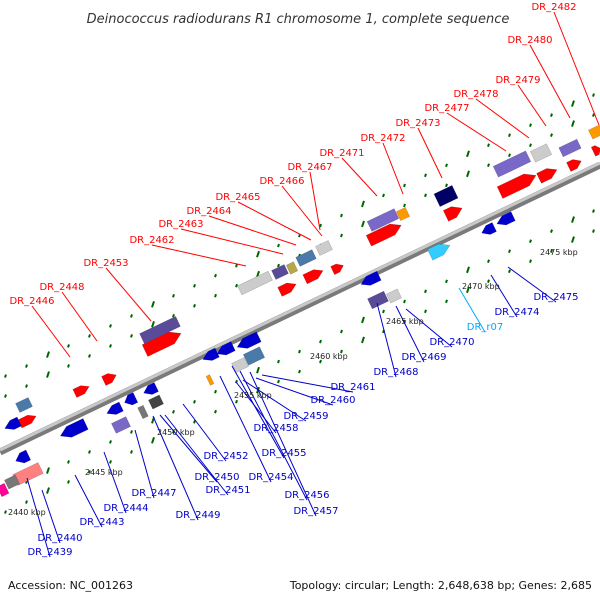 This screenshot has height=600, width=600. Describe the element at coordinates (227, 490) in the screenshot. I see `gene-label: DR_2451` at that location.